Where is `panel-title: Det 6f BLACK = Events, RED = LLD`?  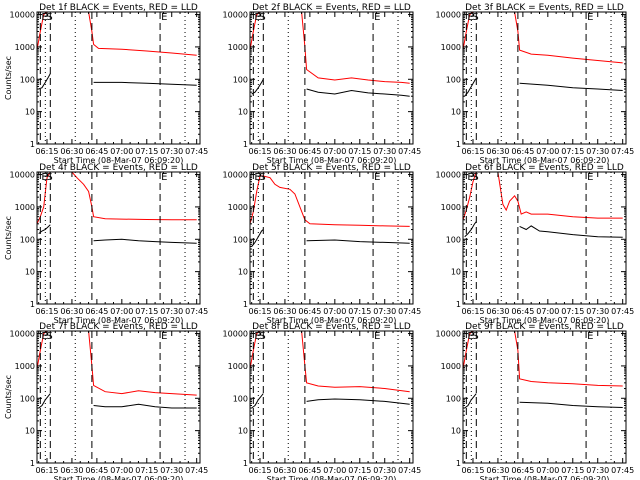
panel-title: Det 6f BLACK = Events, RED = LLD is located at coordinates (544, 168).